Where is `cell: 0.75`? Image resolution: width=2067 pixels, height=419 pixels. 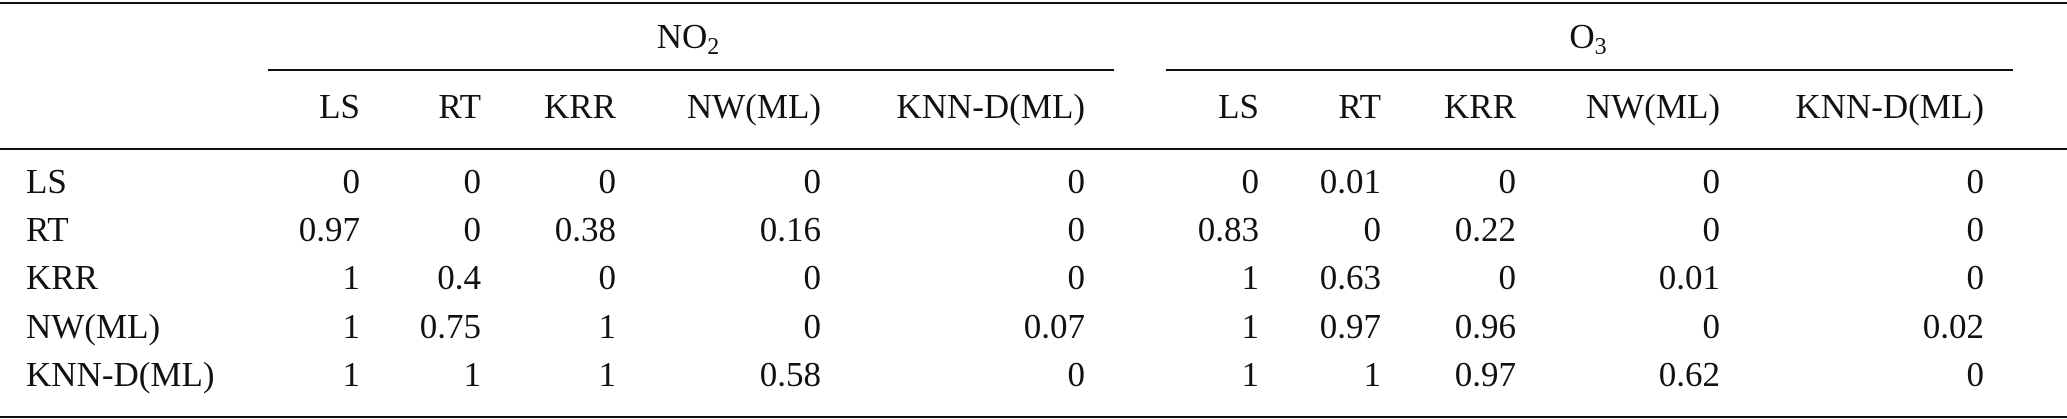 cell: 0.75 is located at coordinates (450, 326).